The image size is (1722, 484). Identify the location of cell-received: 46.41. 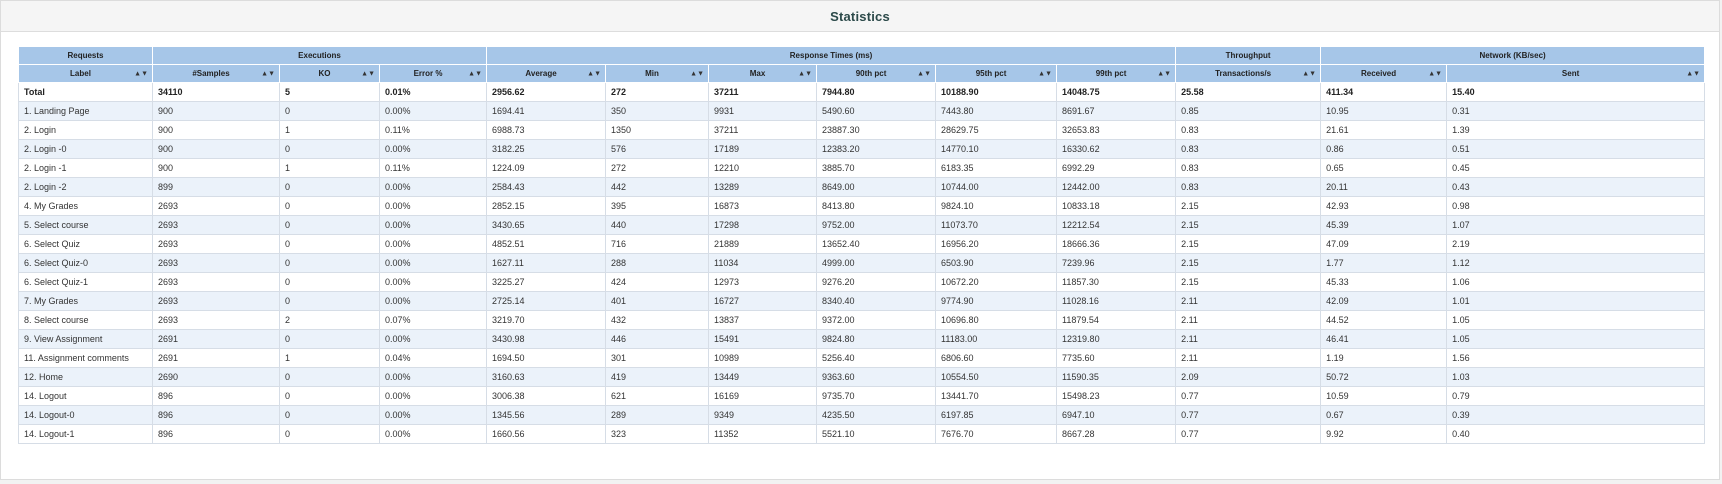
(1384, 339).